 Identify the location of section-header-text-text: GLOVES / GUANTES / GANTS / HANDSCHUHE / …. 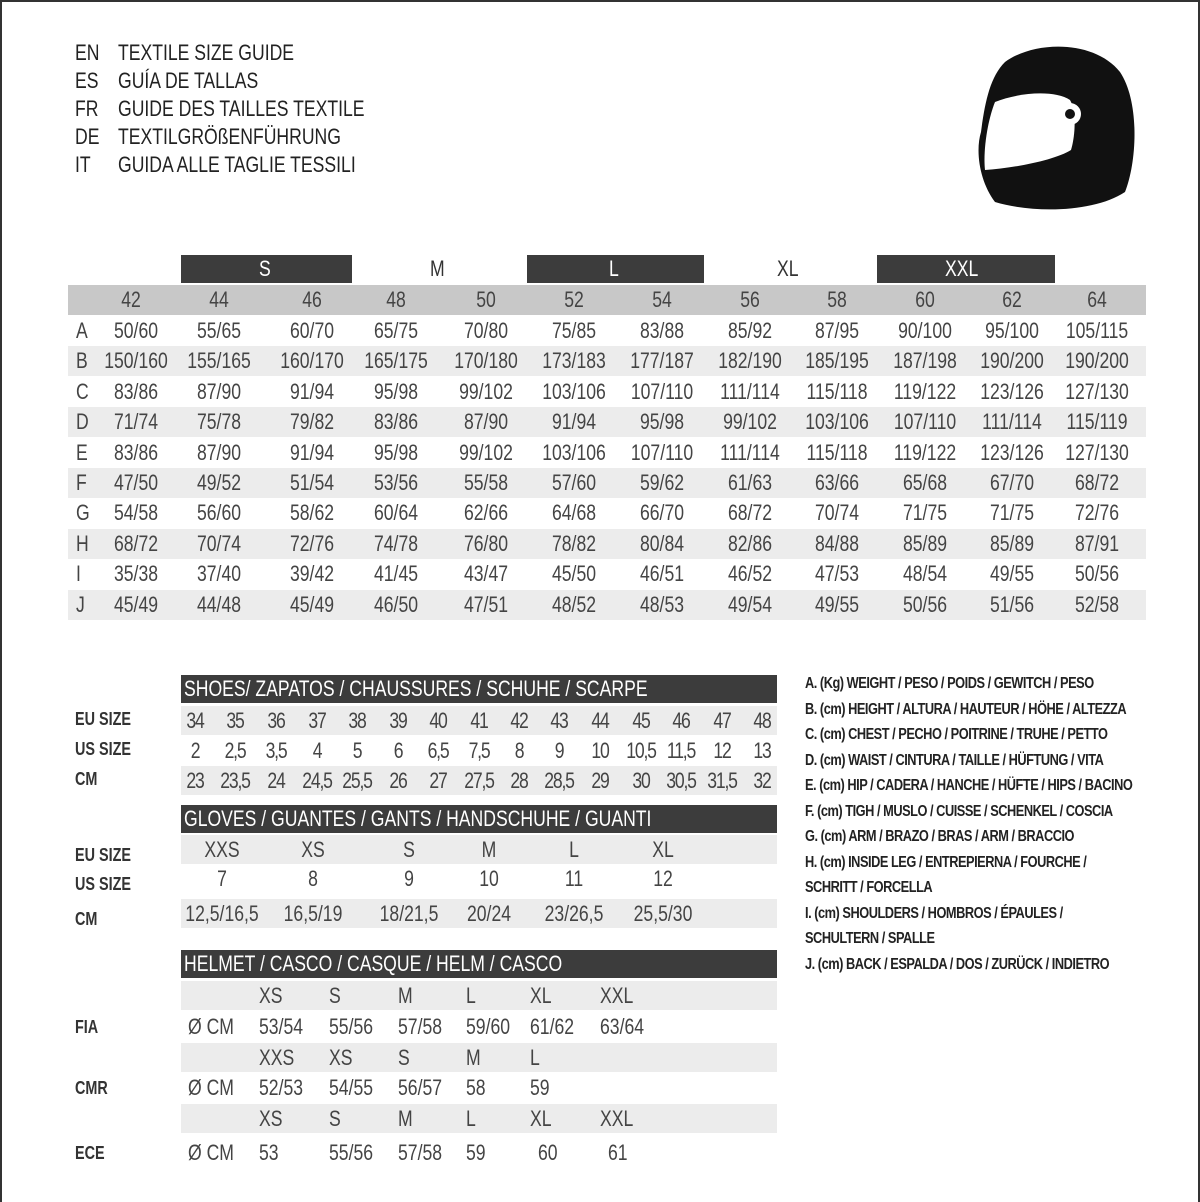
(418, 818).